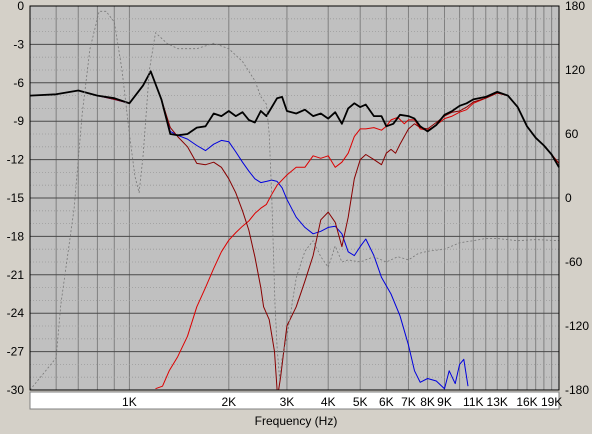 The width and height of the screenshot is (592, 434). I want to click on y2-tick-label: 60, so click(572, 134).